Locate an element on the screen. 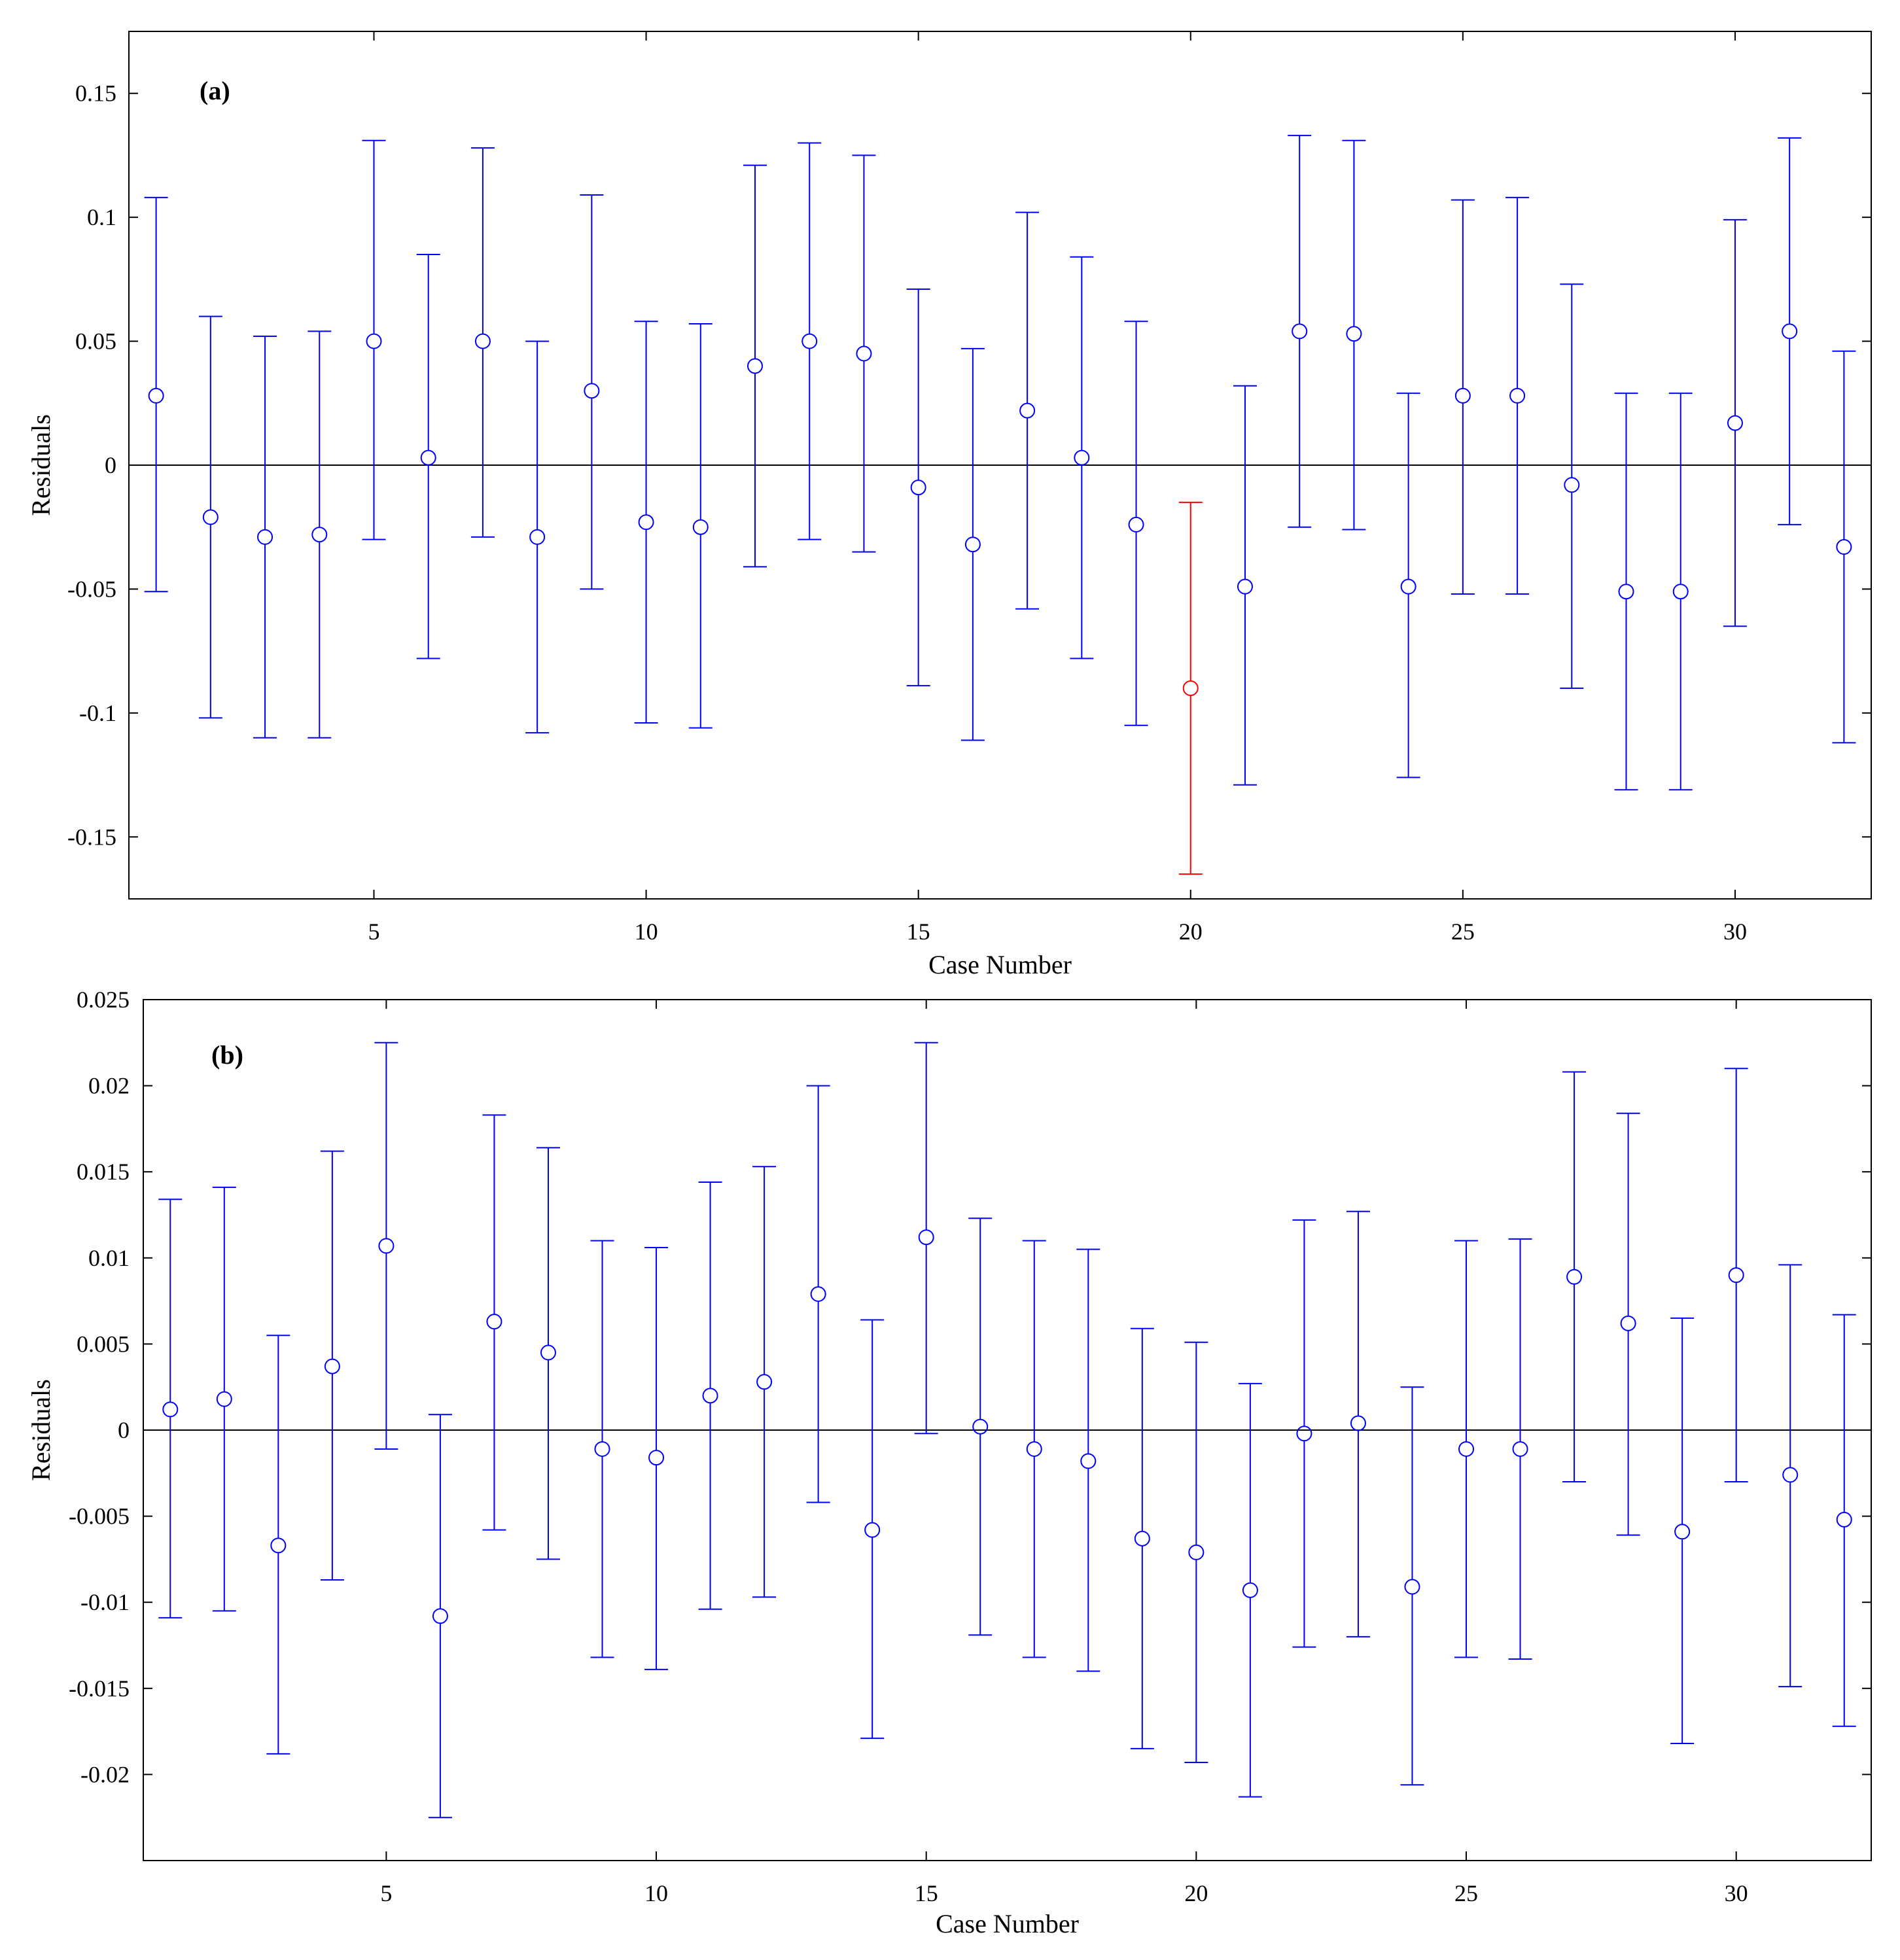  y-tick-label: 0.15 is located at coordinates (95, 93).